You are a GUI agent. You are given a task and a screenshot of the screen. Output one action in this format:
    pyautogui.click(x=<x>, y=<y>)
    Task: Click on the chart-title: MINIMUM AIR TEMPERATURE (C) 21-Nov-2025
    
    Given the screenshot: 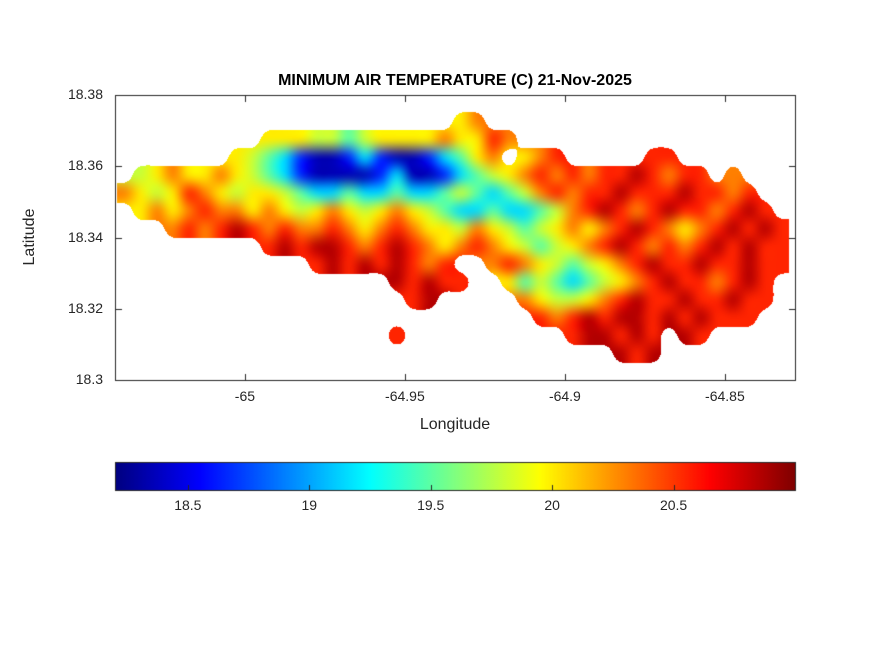 What is the action you would take?
    pyautogui.click(x=455, y=80)
    